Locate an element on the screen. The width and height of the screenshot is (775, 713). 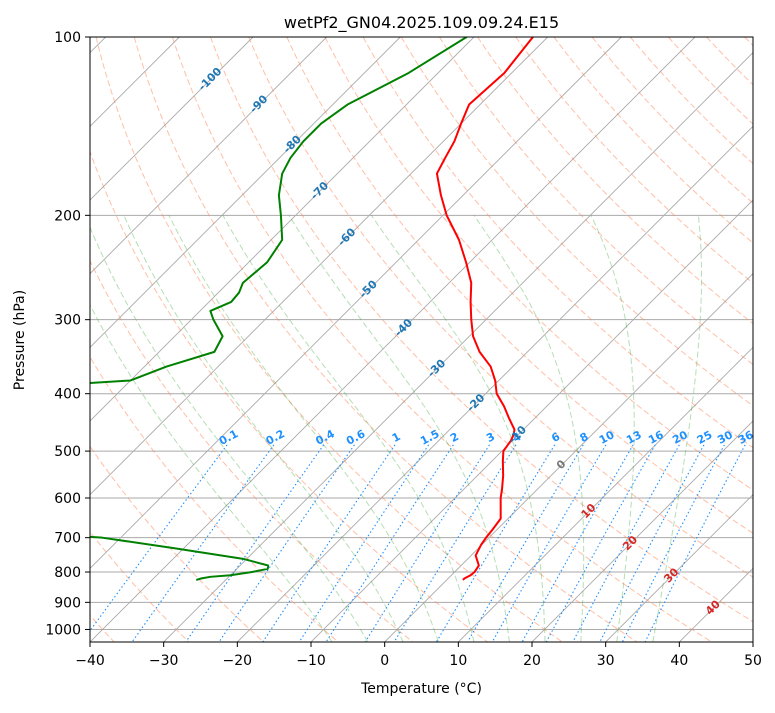
y-tick-label: 700 is located at coordinates (67, 539).